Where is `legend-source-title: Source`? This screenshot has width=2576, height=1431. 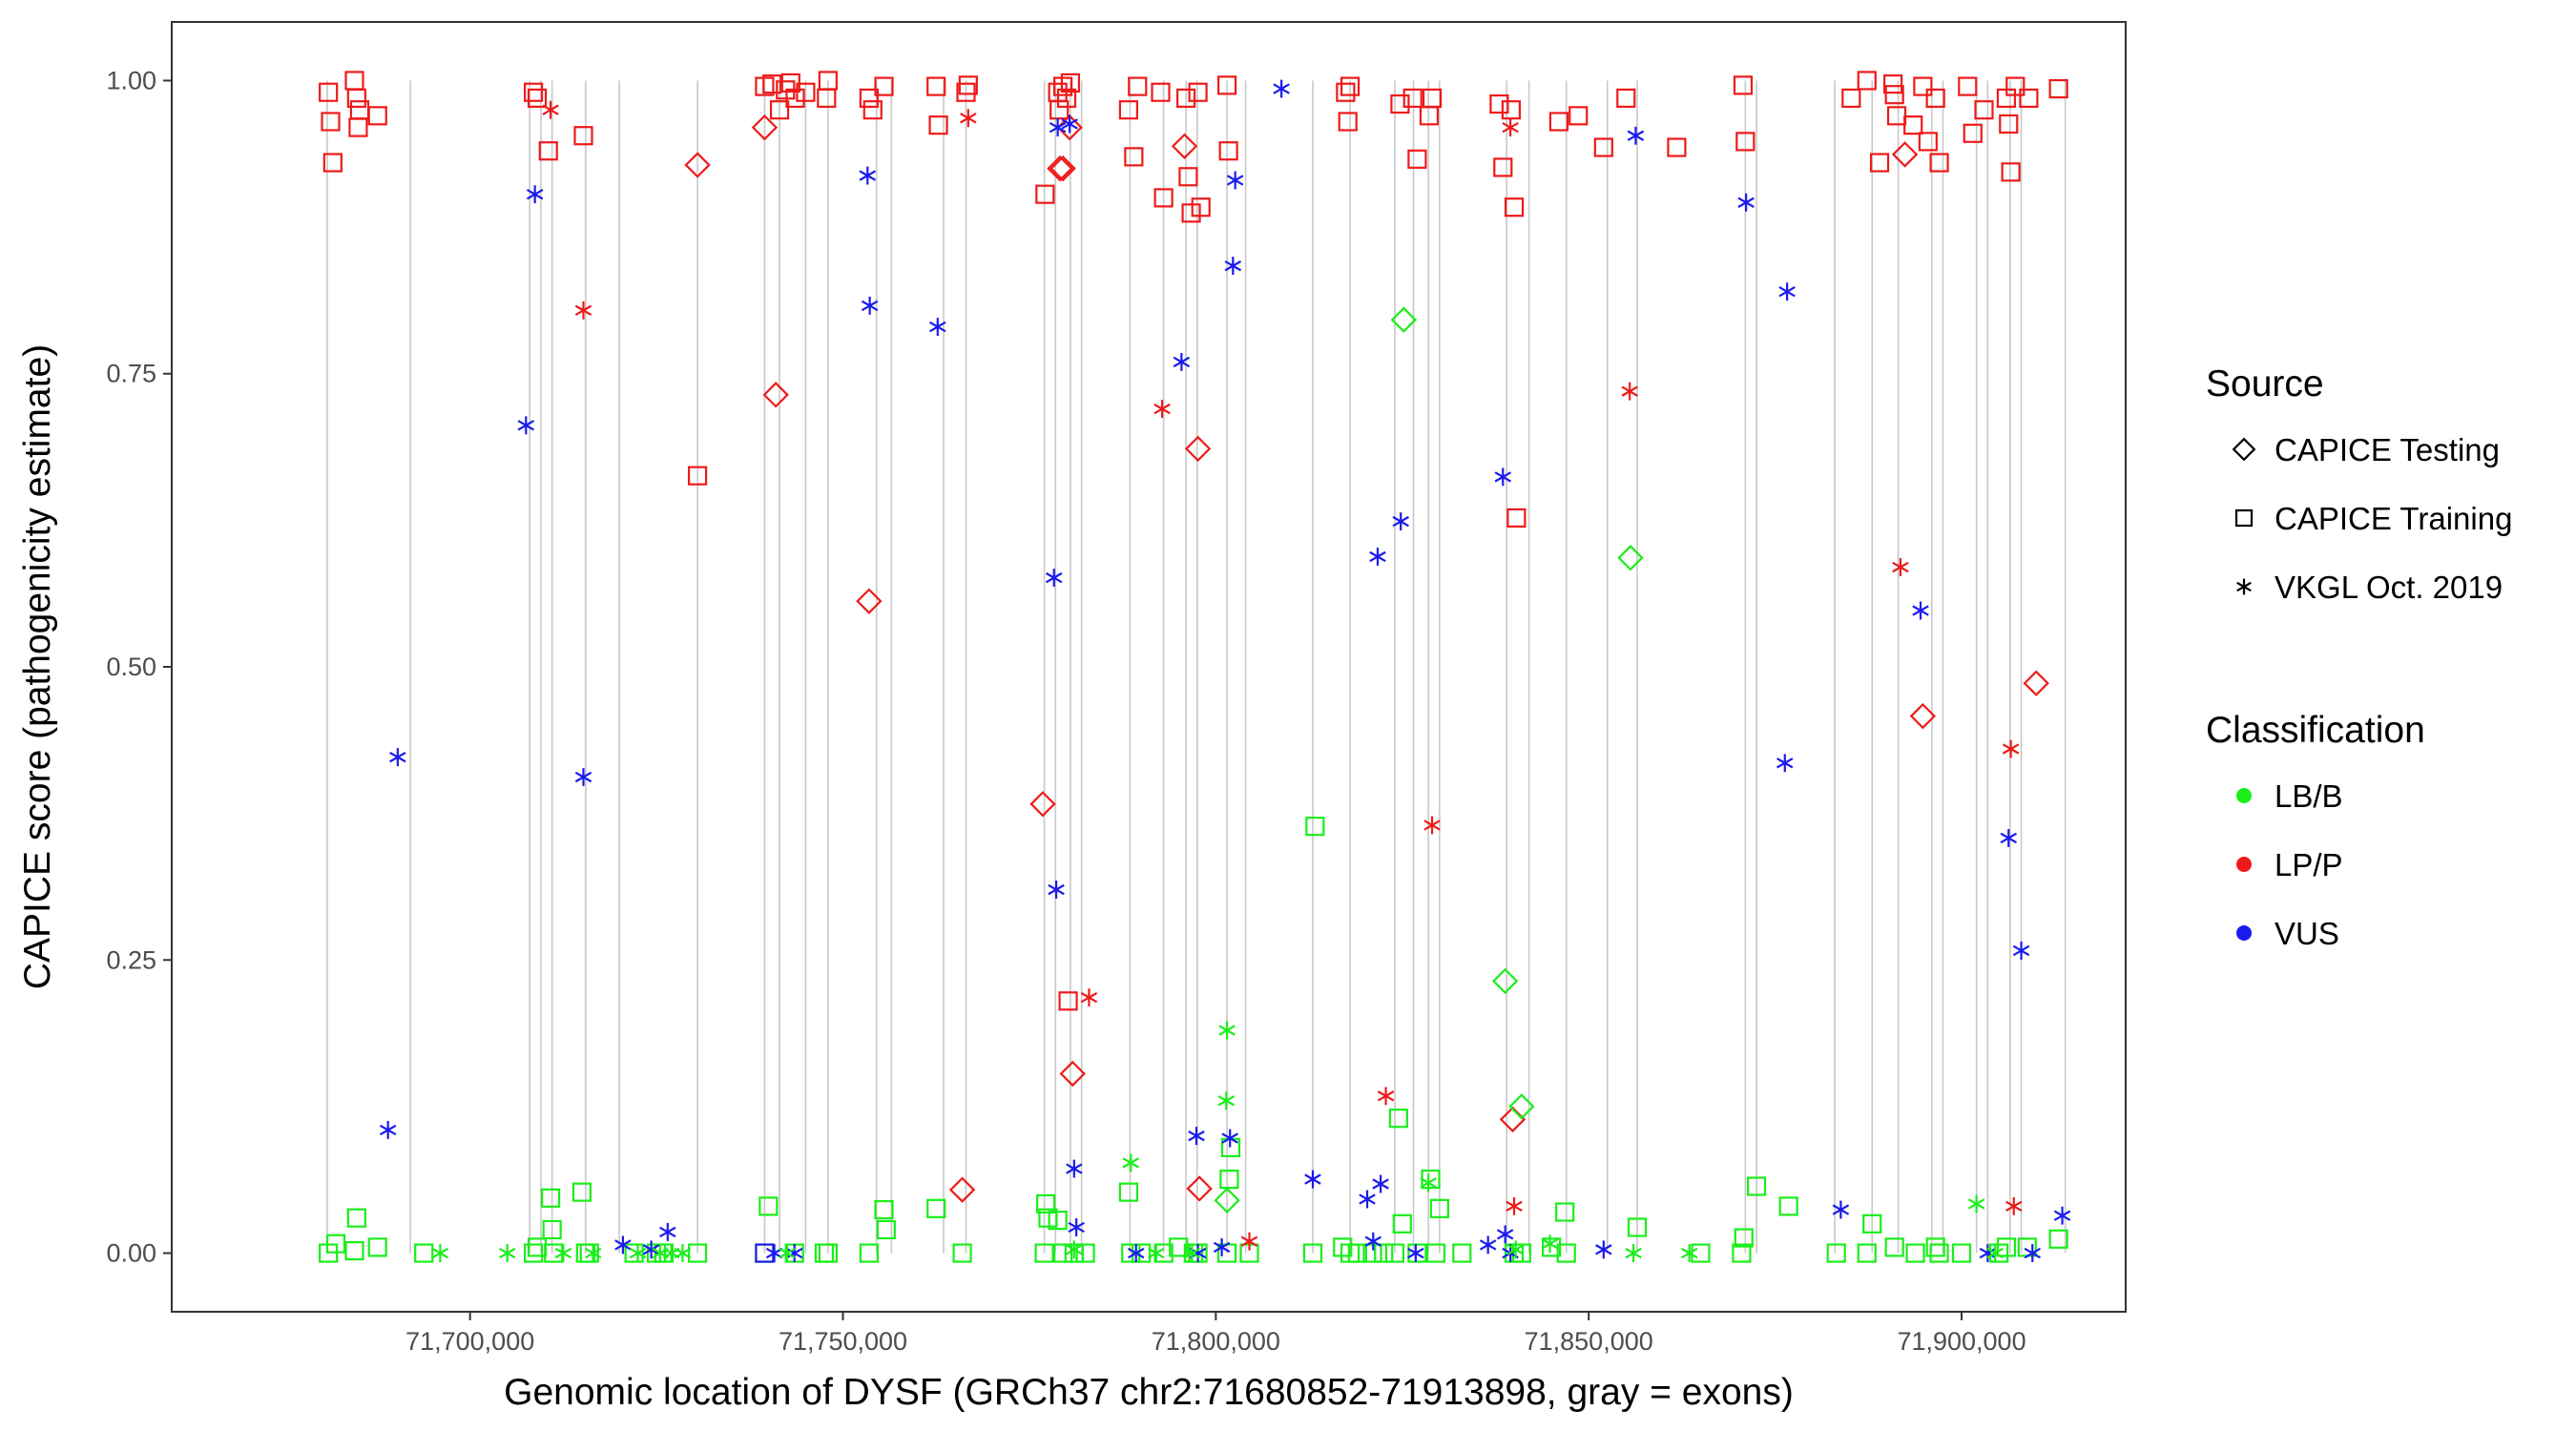 legend-source-title: Source is located at coordinates (2265, 383).